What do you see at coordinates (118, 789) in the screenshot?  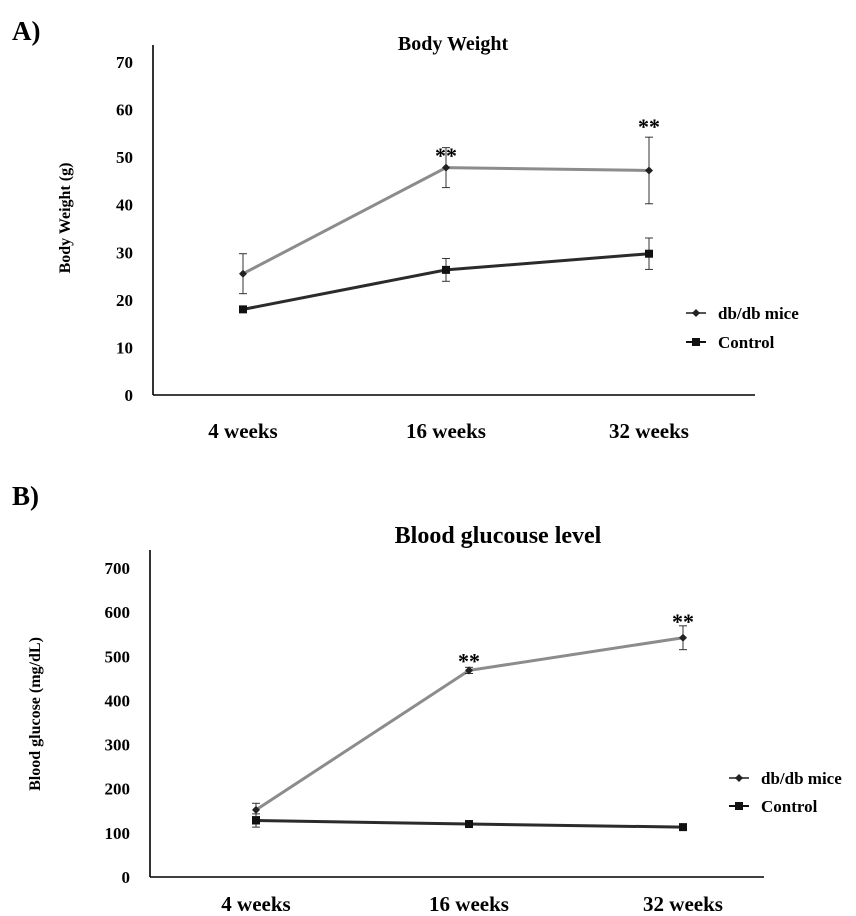 I see `y-tick-label: 200` at bounding box center [118, 789].